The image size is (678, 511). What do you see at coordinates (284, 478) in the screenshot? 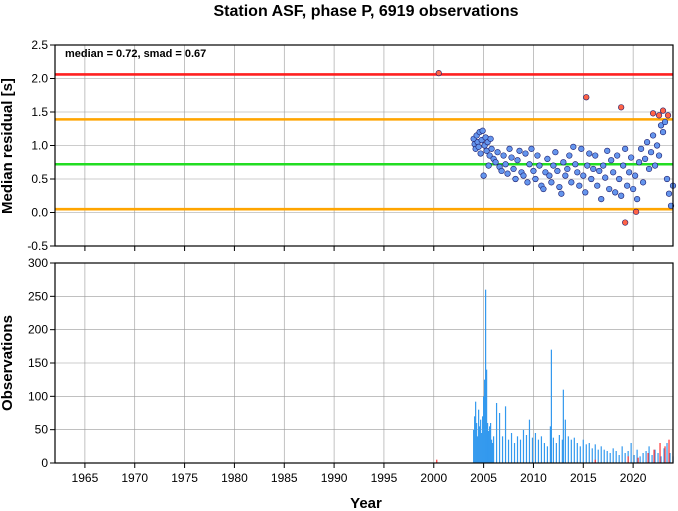
I see `x-tick-label-4: 1985` at bounding box center [284, 478].